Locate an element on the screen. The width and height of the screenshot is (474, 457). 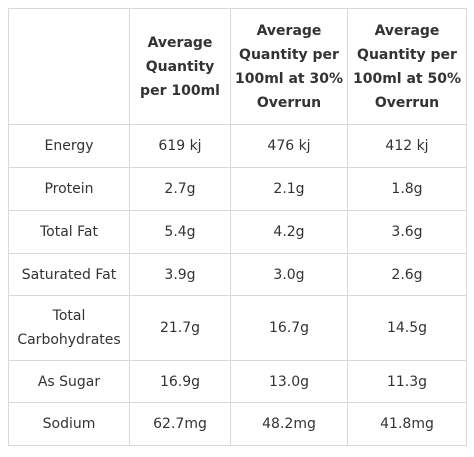
cell-value: 476 kj is located at coordinates (289, 146).